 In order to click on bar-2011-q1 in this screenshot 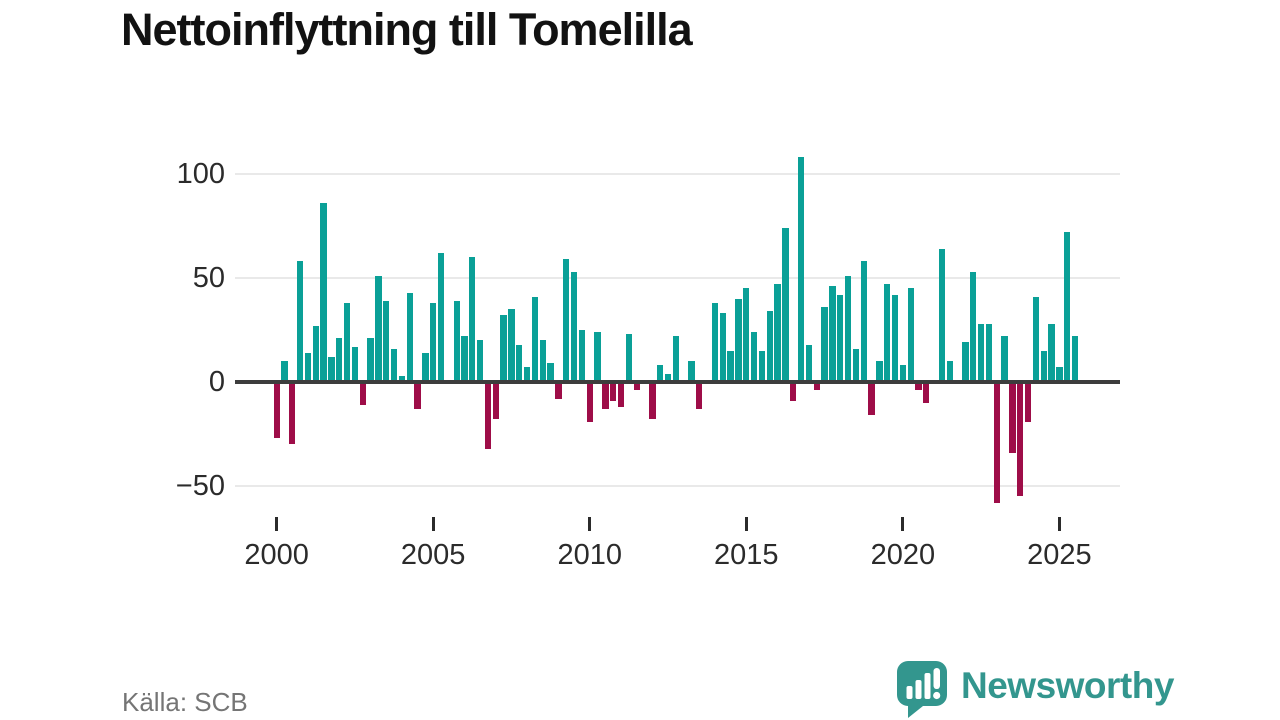, I will do `click(621, 394)`.